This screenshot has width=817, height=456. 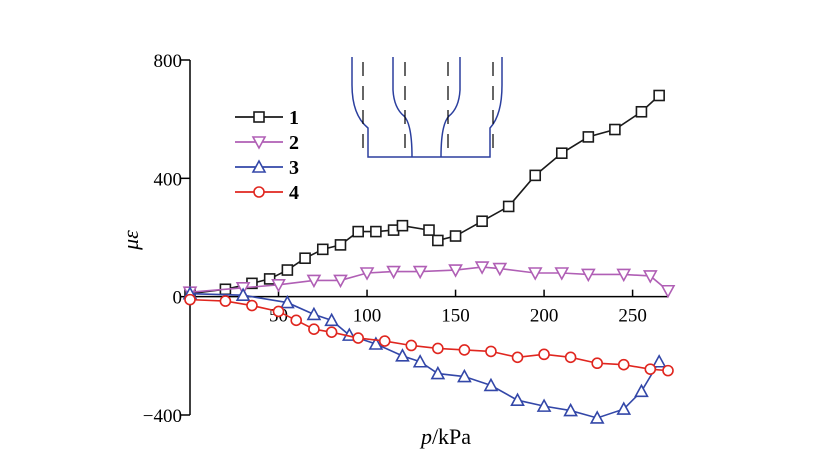 I want to click on inset-outer-wall, so click(x=427, y=107).